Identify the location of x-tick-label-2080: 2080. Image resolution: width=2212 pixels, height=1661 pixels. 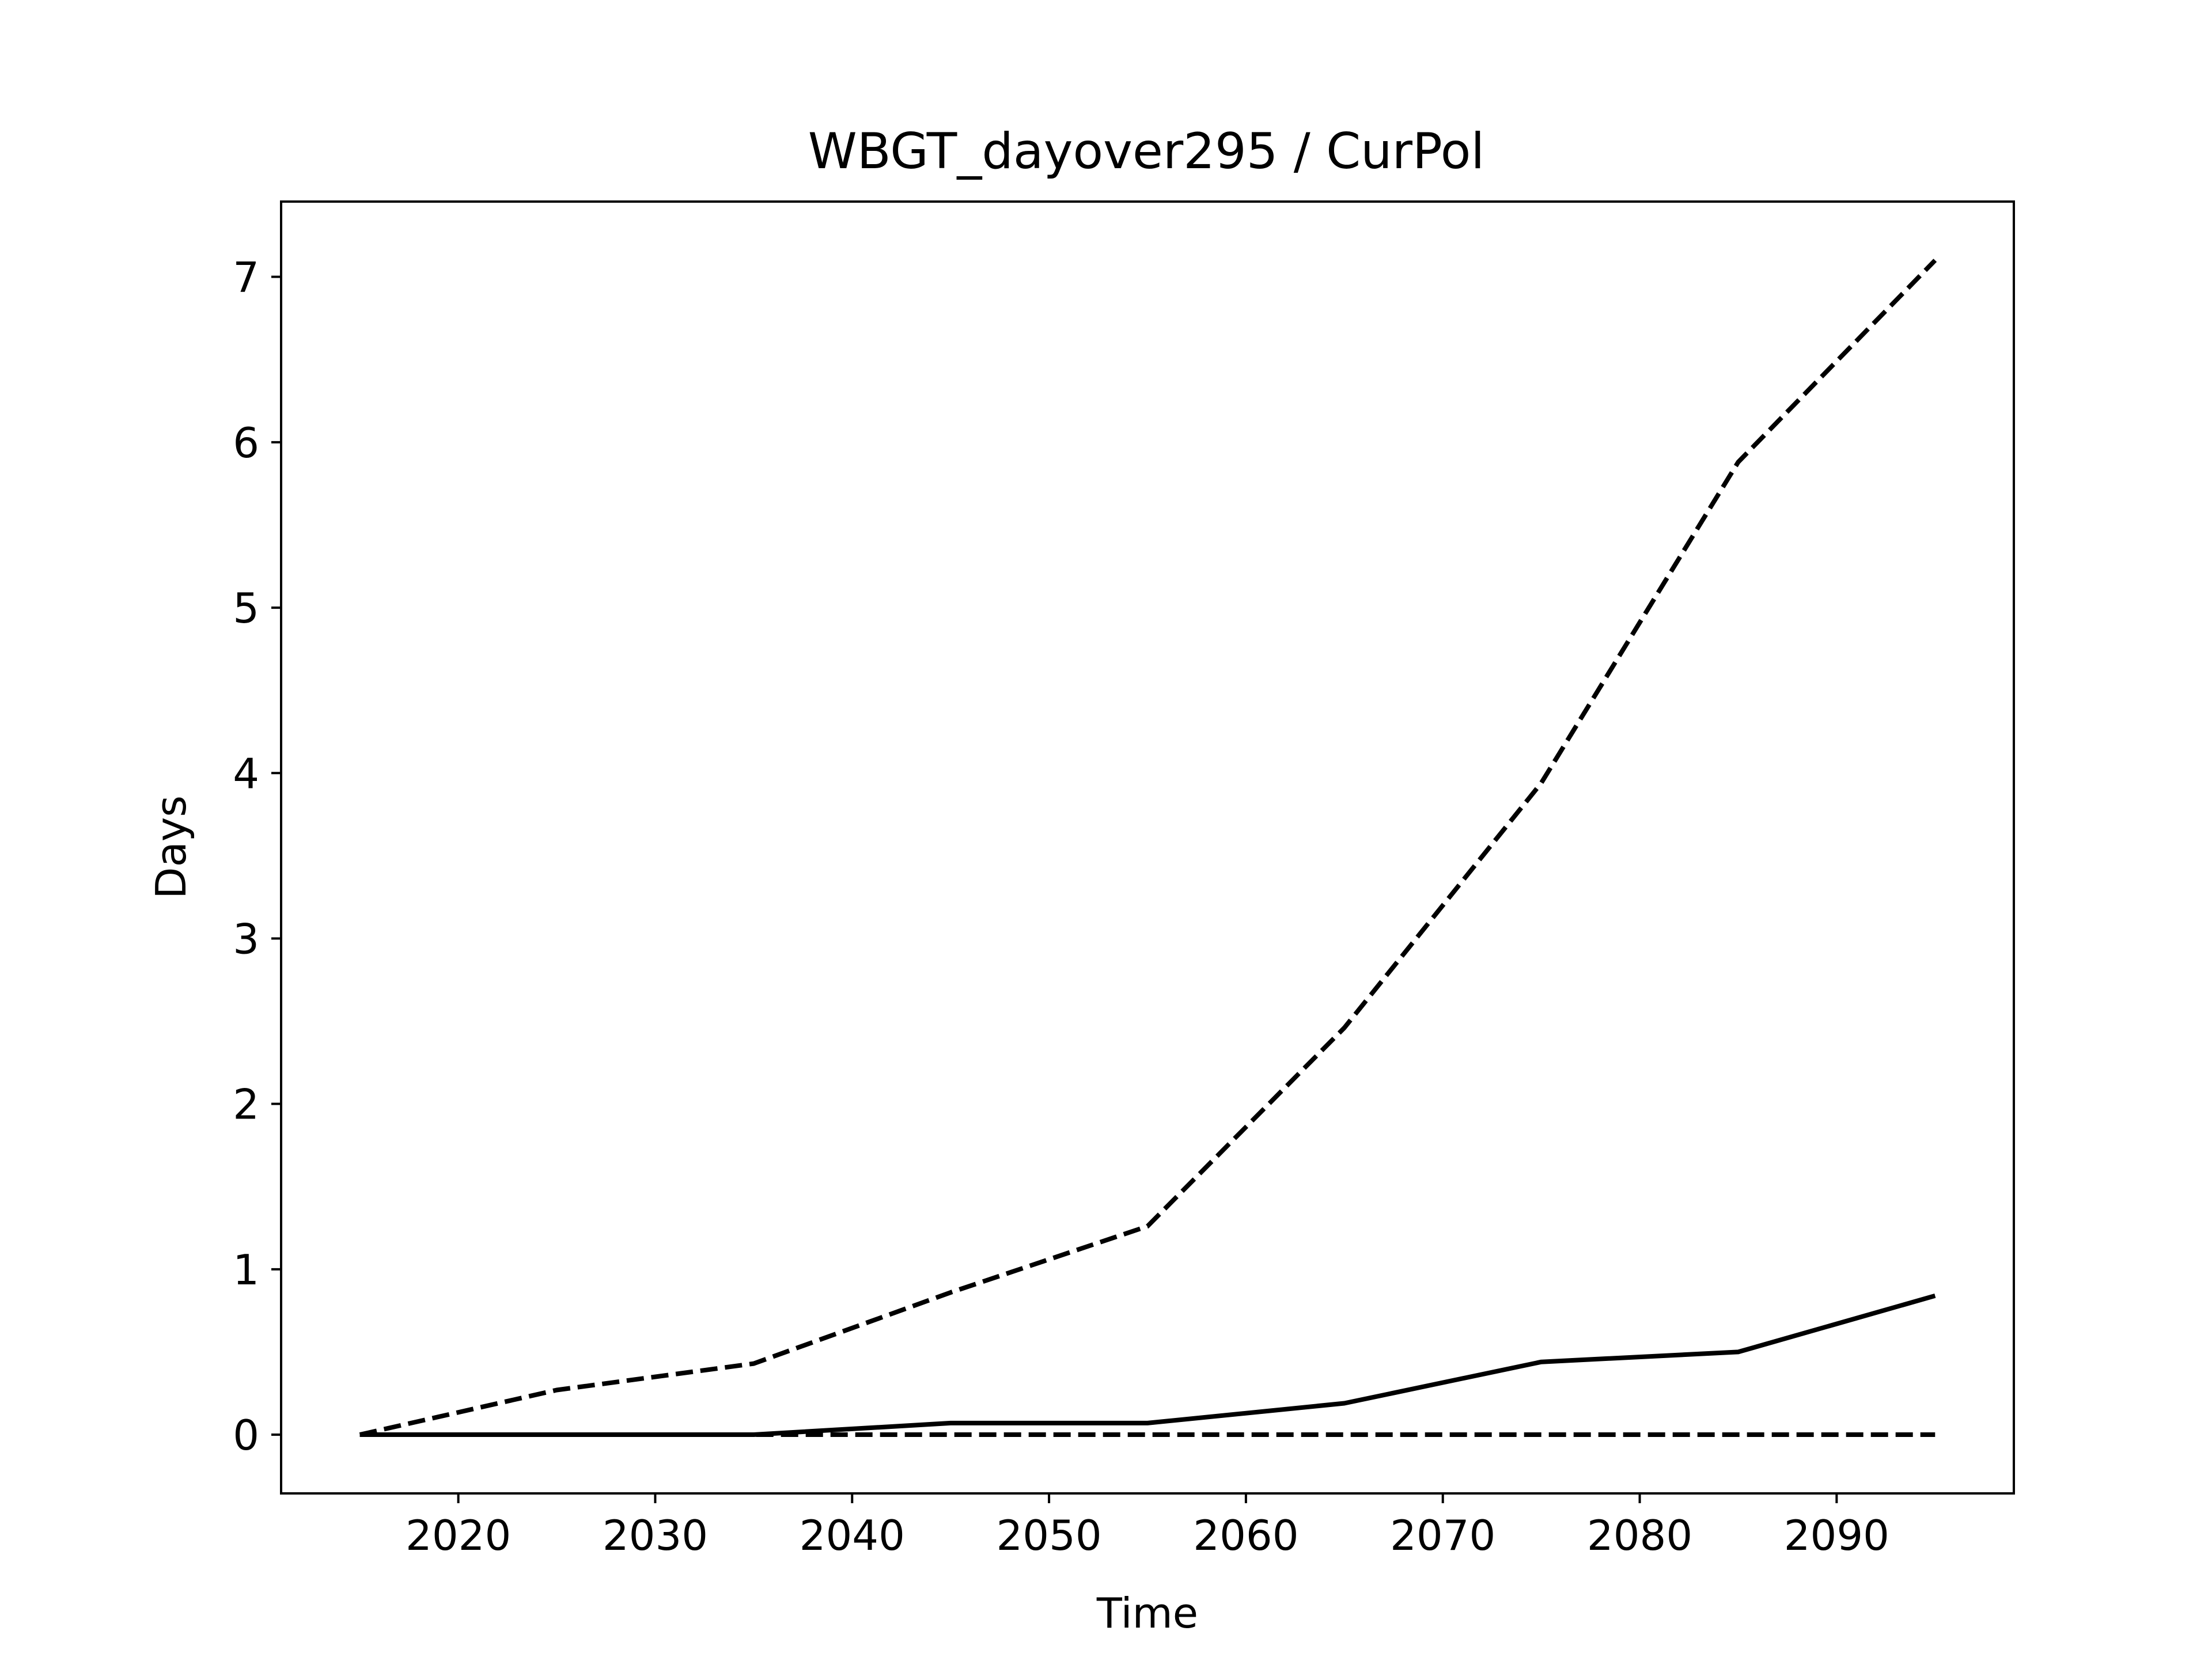
(1639, 1535).